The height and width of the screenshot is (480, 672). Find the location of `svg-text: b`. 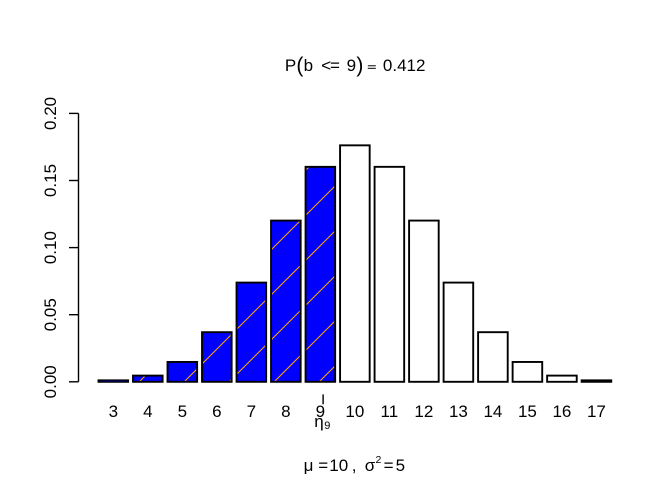

svg-text: b is located at coordinates (308, 65).